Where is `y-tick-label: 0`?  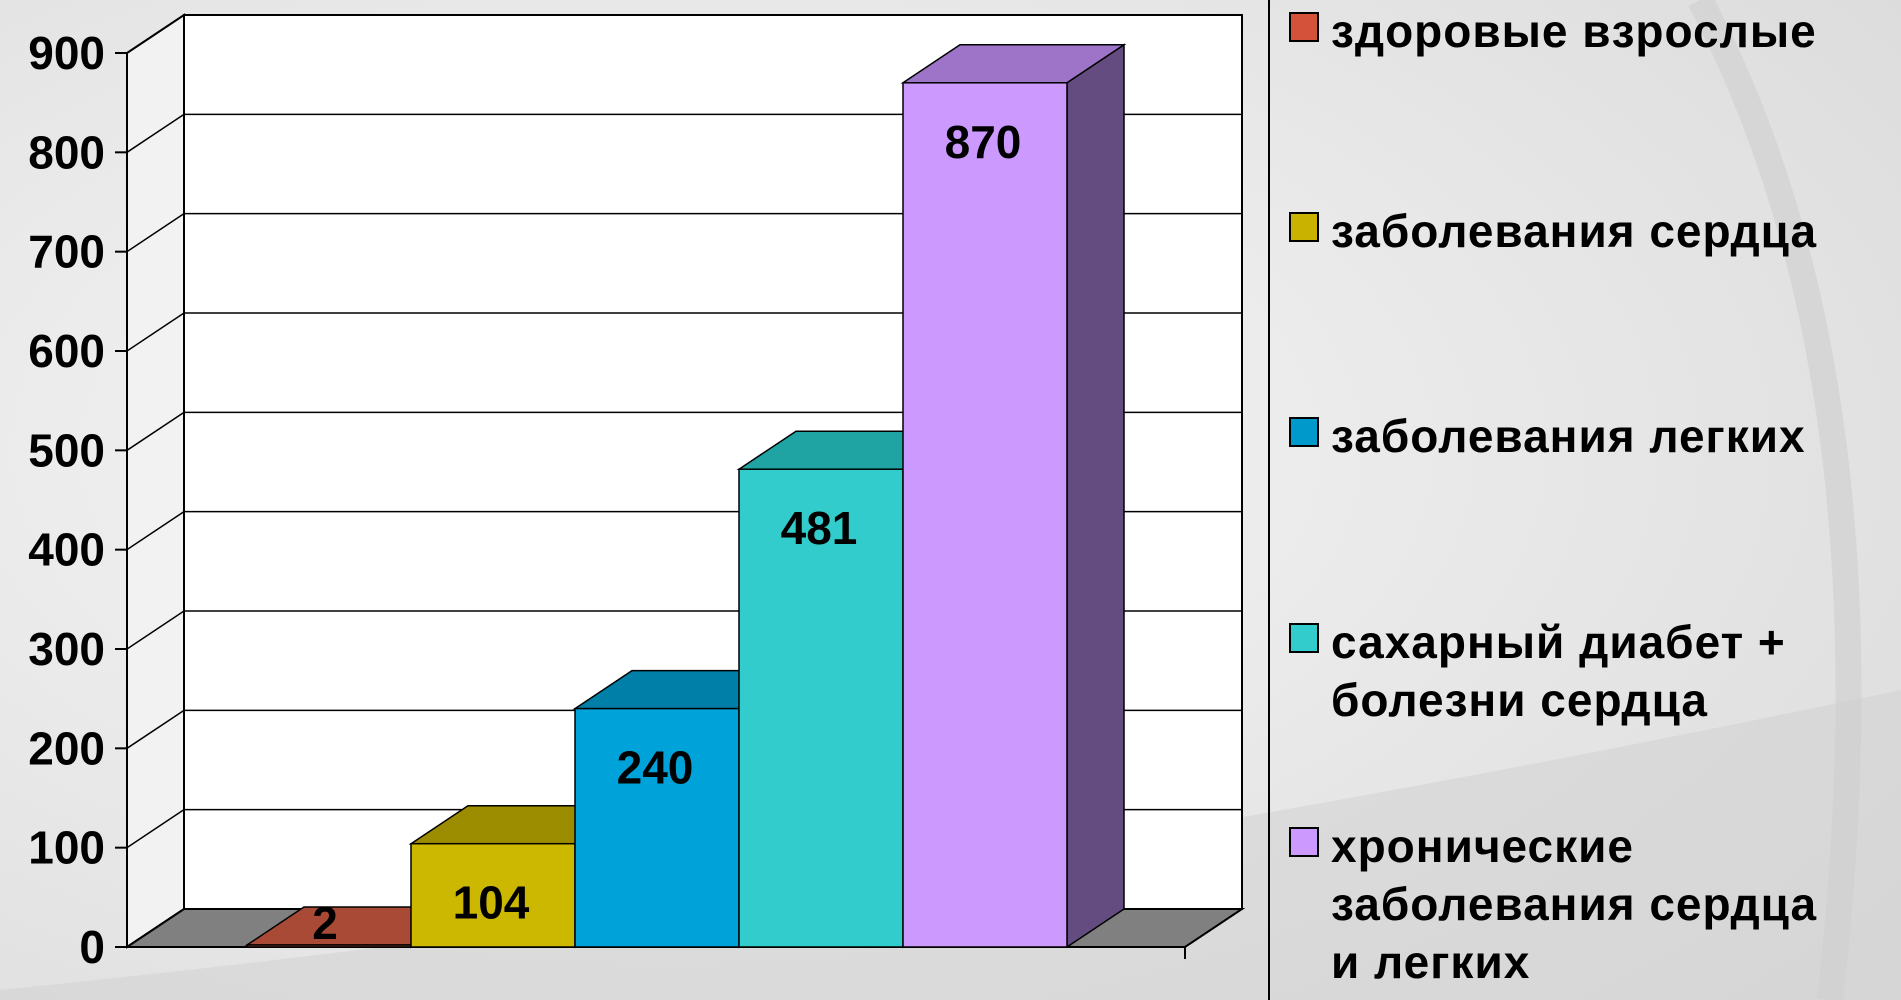 y-tick-label: 0 is located at coordinates (92, 947).